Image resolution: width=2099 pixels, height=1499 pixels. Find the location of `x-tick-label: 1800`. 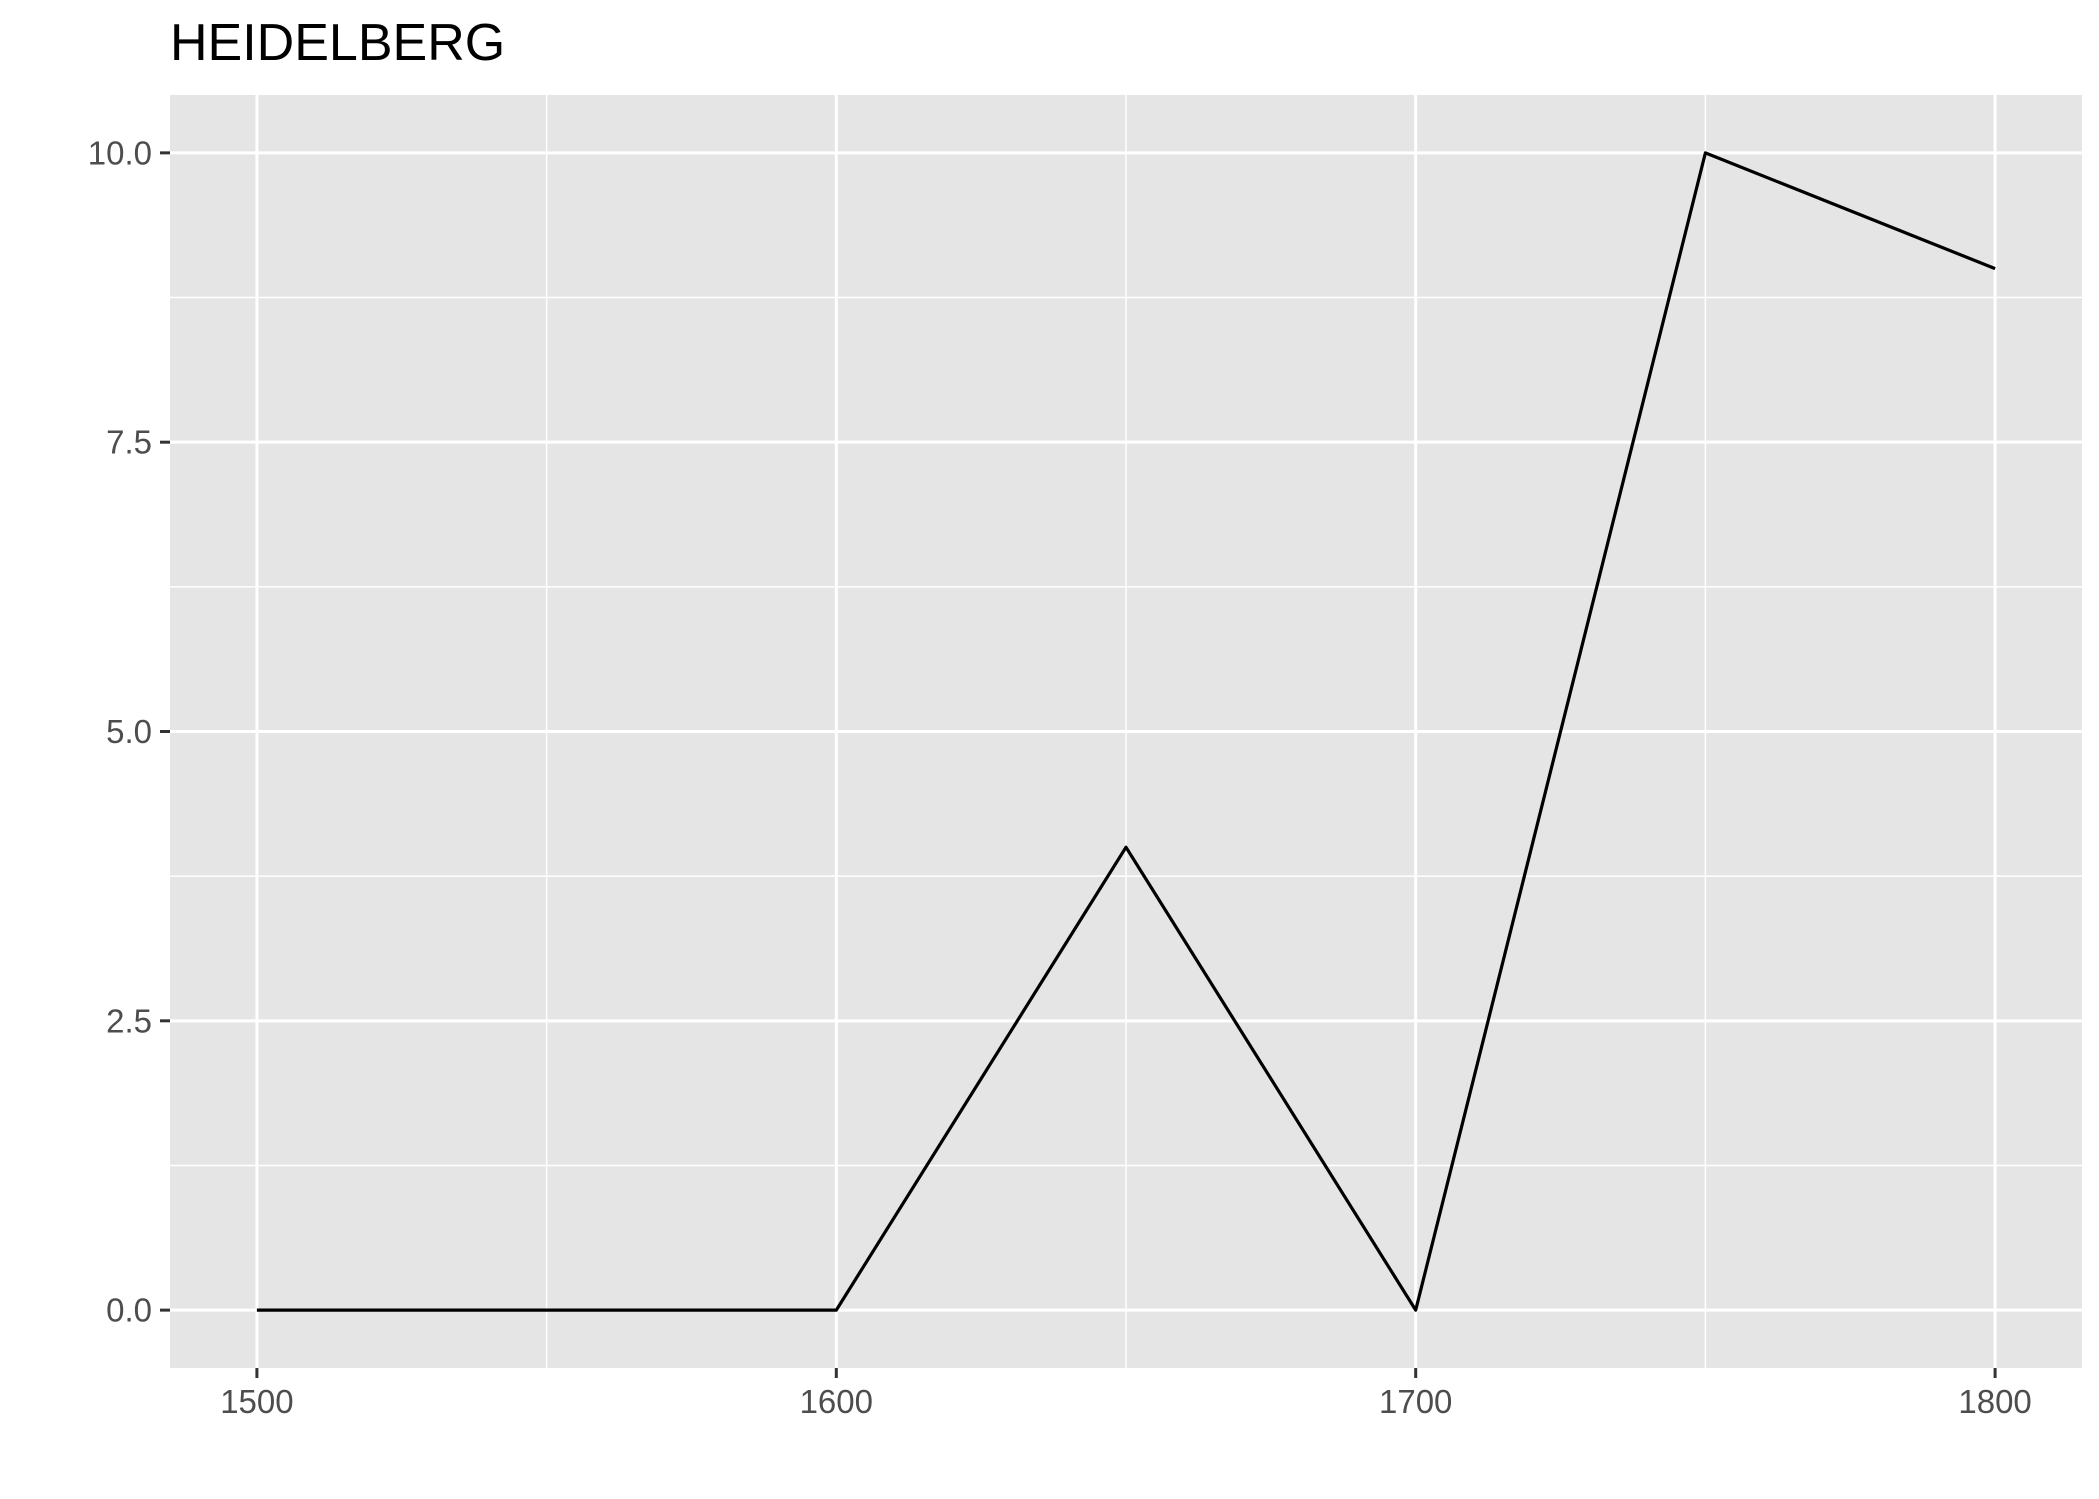

x-tick-label: 1800 is located at coordinates (1994, 1401).